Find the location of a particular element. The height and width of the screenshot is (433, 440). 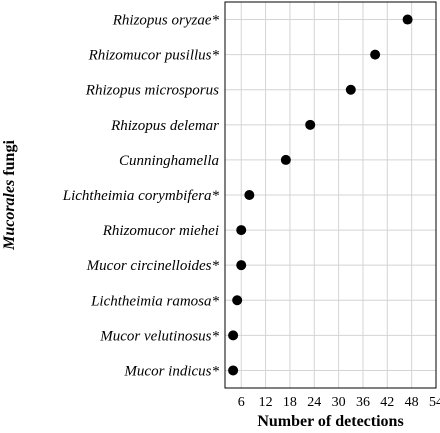

x-tick-label: 12 is located at coordinates (266, 402).